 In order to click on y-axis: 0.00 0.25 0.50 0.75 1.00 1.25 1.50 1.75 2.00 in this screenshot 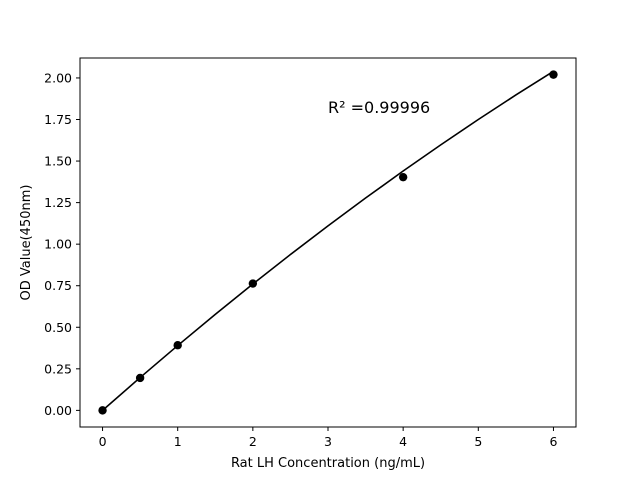, I will do `click(62, 244)`.